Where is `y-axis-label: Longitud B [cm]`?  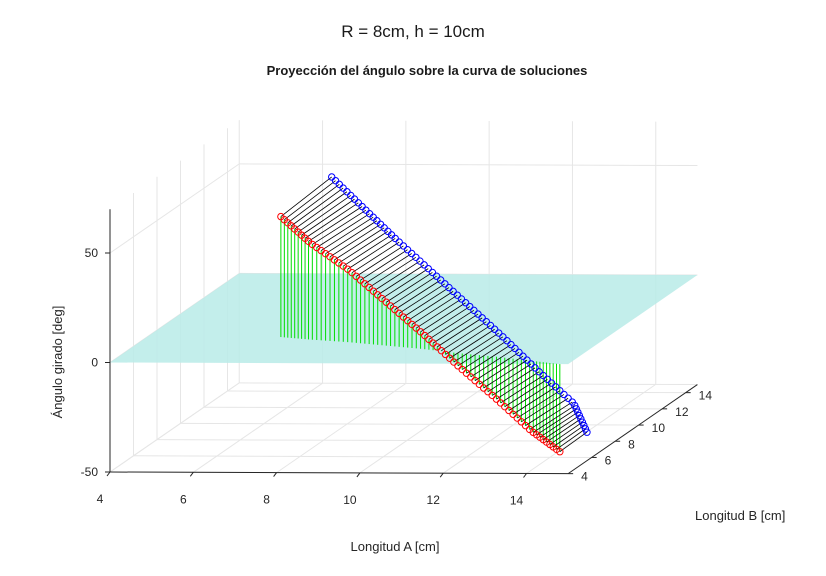 y-axis-label: Longitud B [cm] is located at coordinates (740, 515).